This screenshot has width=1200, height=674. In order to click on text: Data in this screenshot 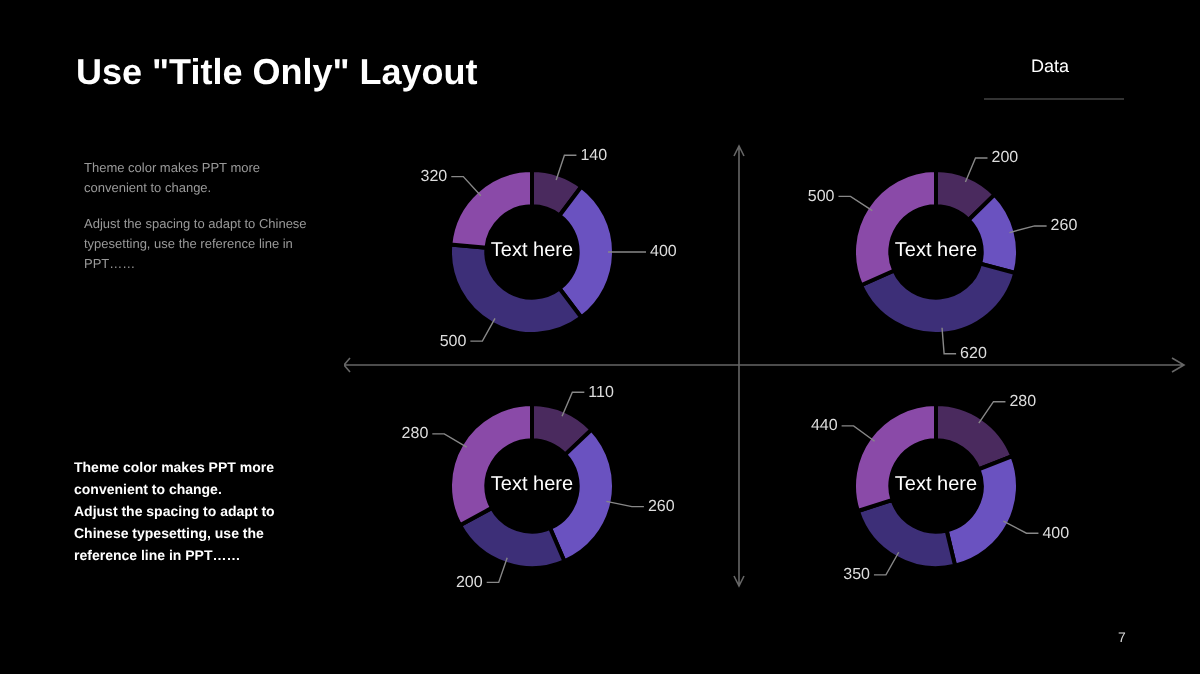, I will do `click(1049, 66)`.